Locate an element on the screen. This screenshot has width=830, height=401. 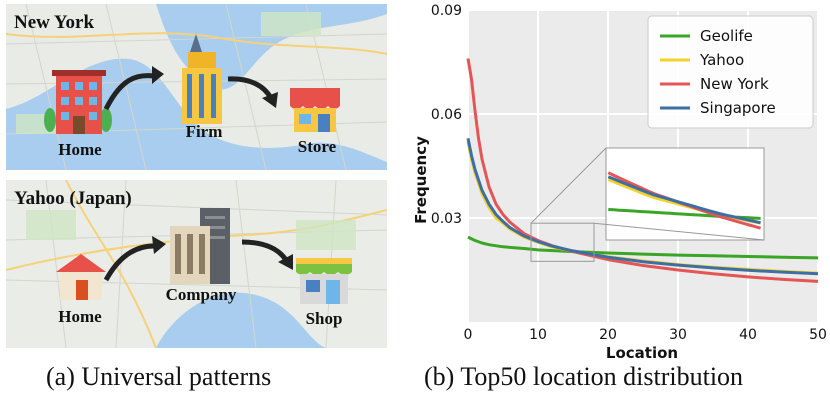
y-tick-label: 0.06 is located at coordinates (446, 115).